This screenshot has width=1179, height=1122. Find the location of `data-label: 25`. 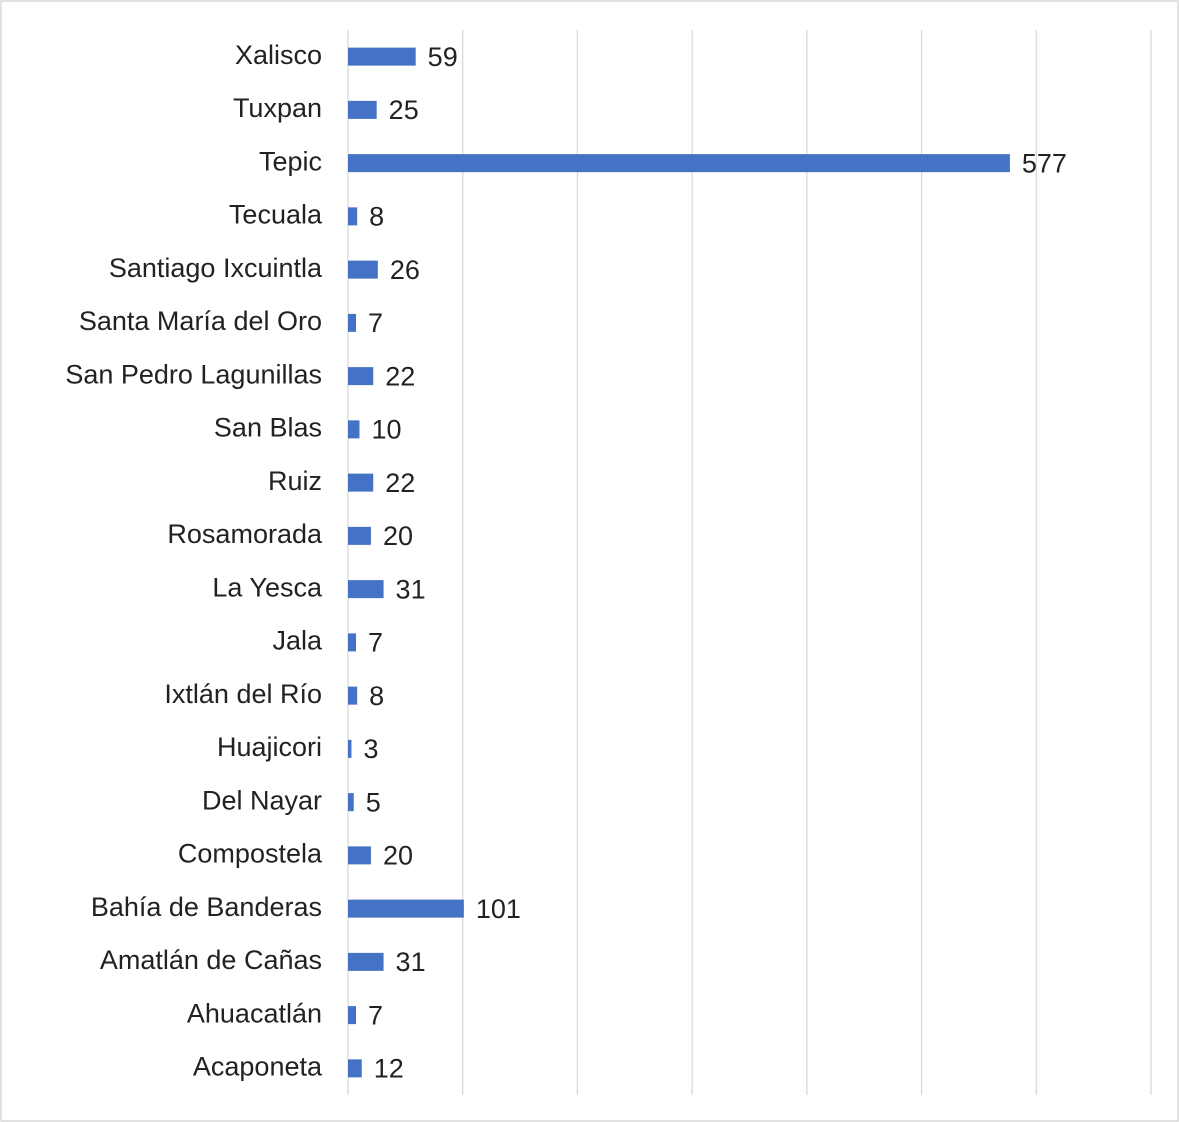

data-label: 25 is located at coordinates (404, 110).